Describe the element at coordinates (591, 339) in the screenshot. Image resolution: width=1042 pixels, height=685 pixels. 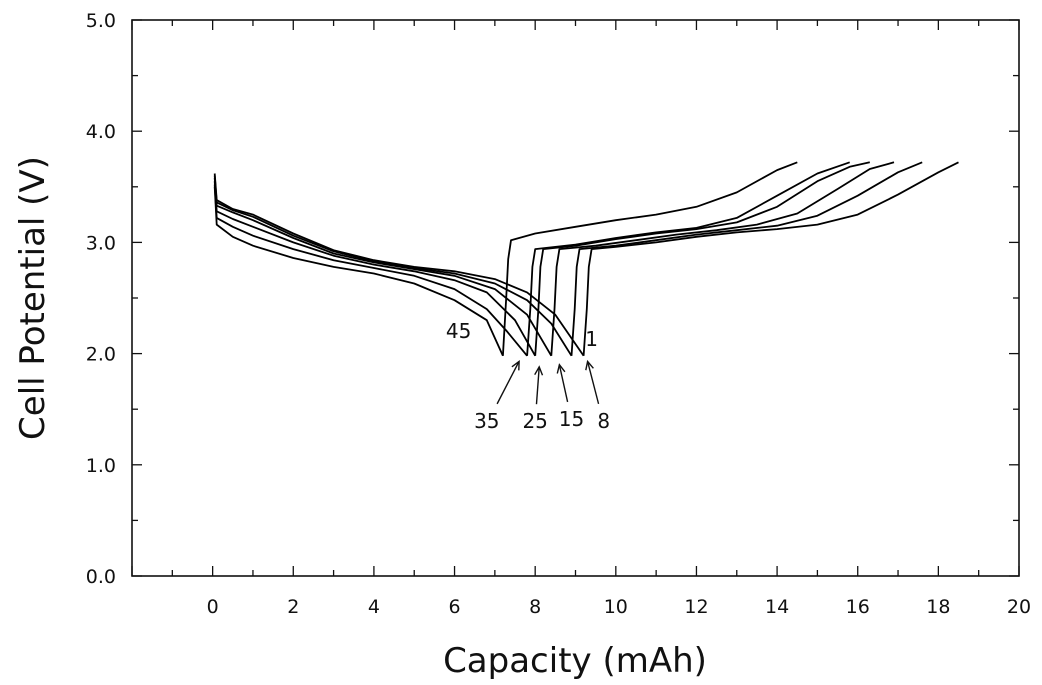
I see `cycle-annotation-label: 1` at that location.